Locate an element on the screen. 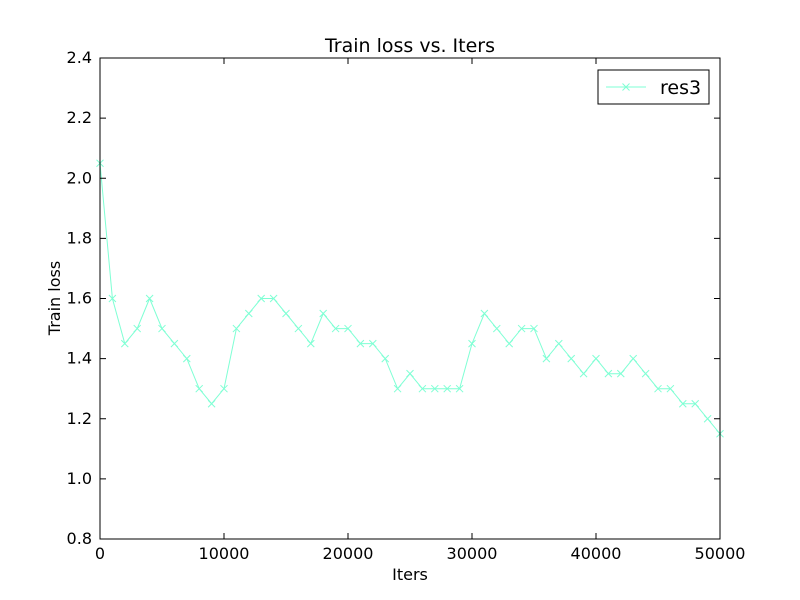  y-tick-label: 2.4 is located at coordinates (79, 57).